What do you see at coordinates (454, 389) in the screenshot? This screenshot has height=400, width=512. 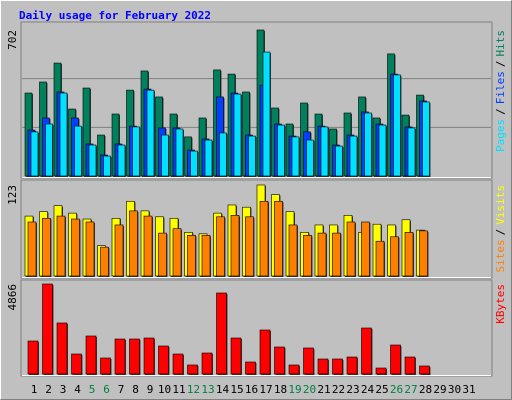 I see `x-tick-label: 30` at bounding box center [454, 389].